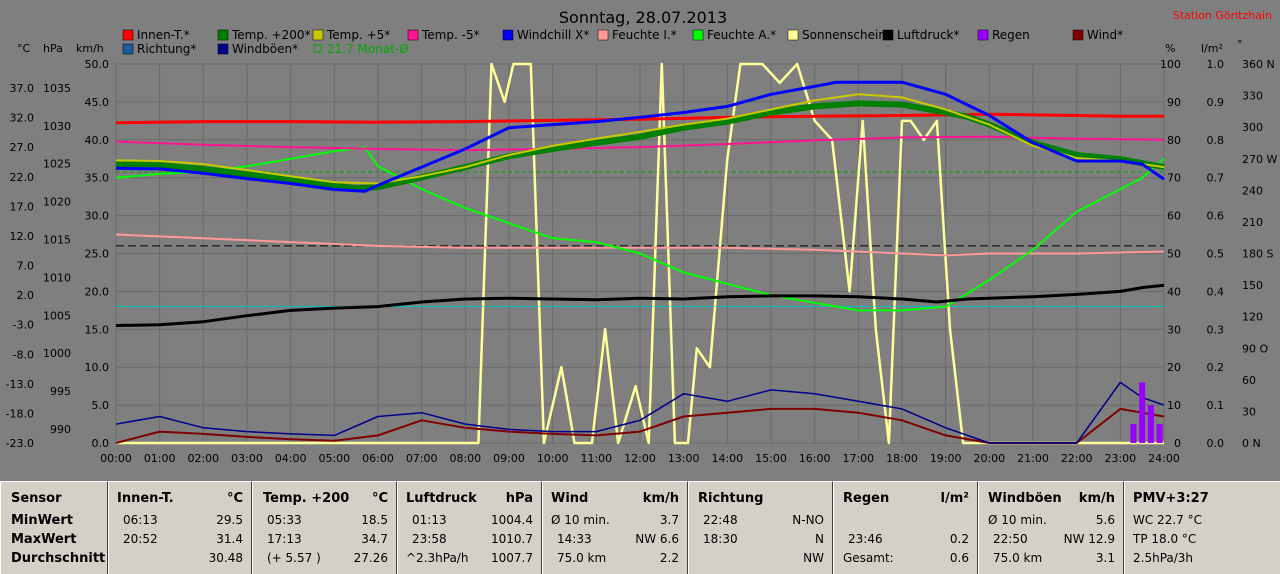 The image size is (1280, 574). I want to click on tick-label-wind: 15.0, so click(97, 329).